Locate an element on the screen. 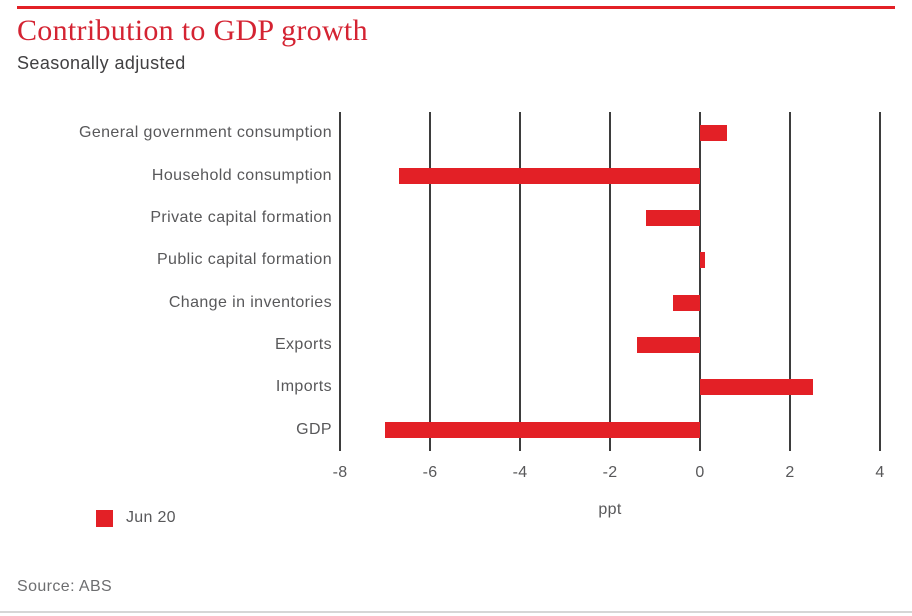  x-axis-tick--2: -2 is located at coordinates (610, 472).